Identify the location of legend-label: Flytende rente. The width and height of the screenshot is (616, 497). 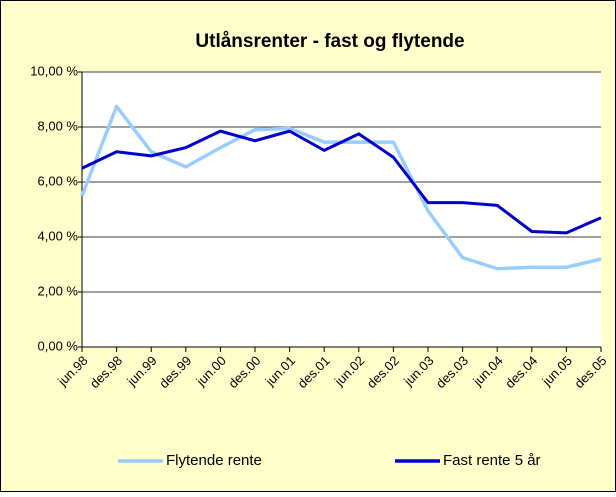
(214, 460).